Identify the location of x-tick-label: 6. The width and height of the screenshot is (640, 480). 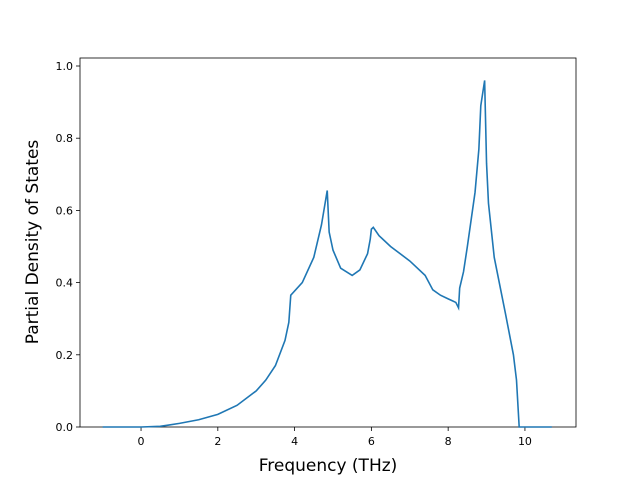
(371, 441).